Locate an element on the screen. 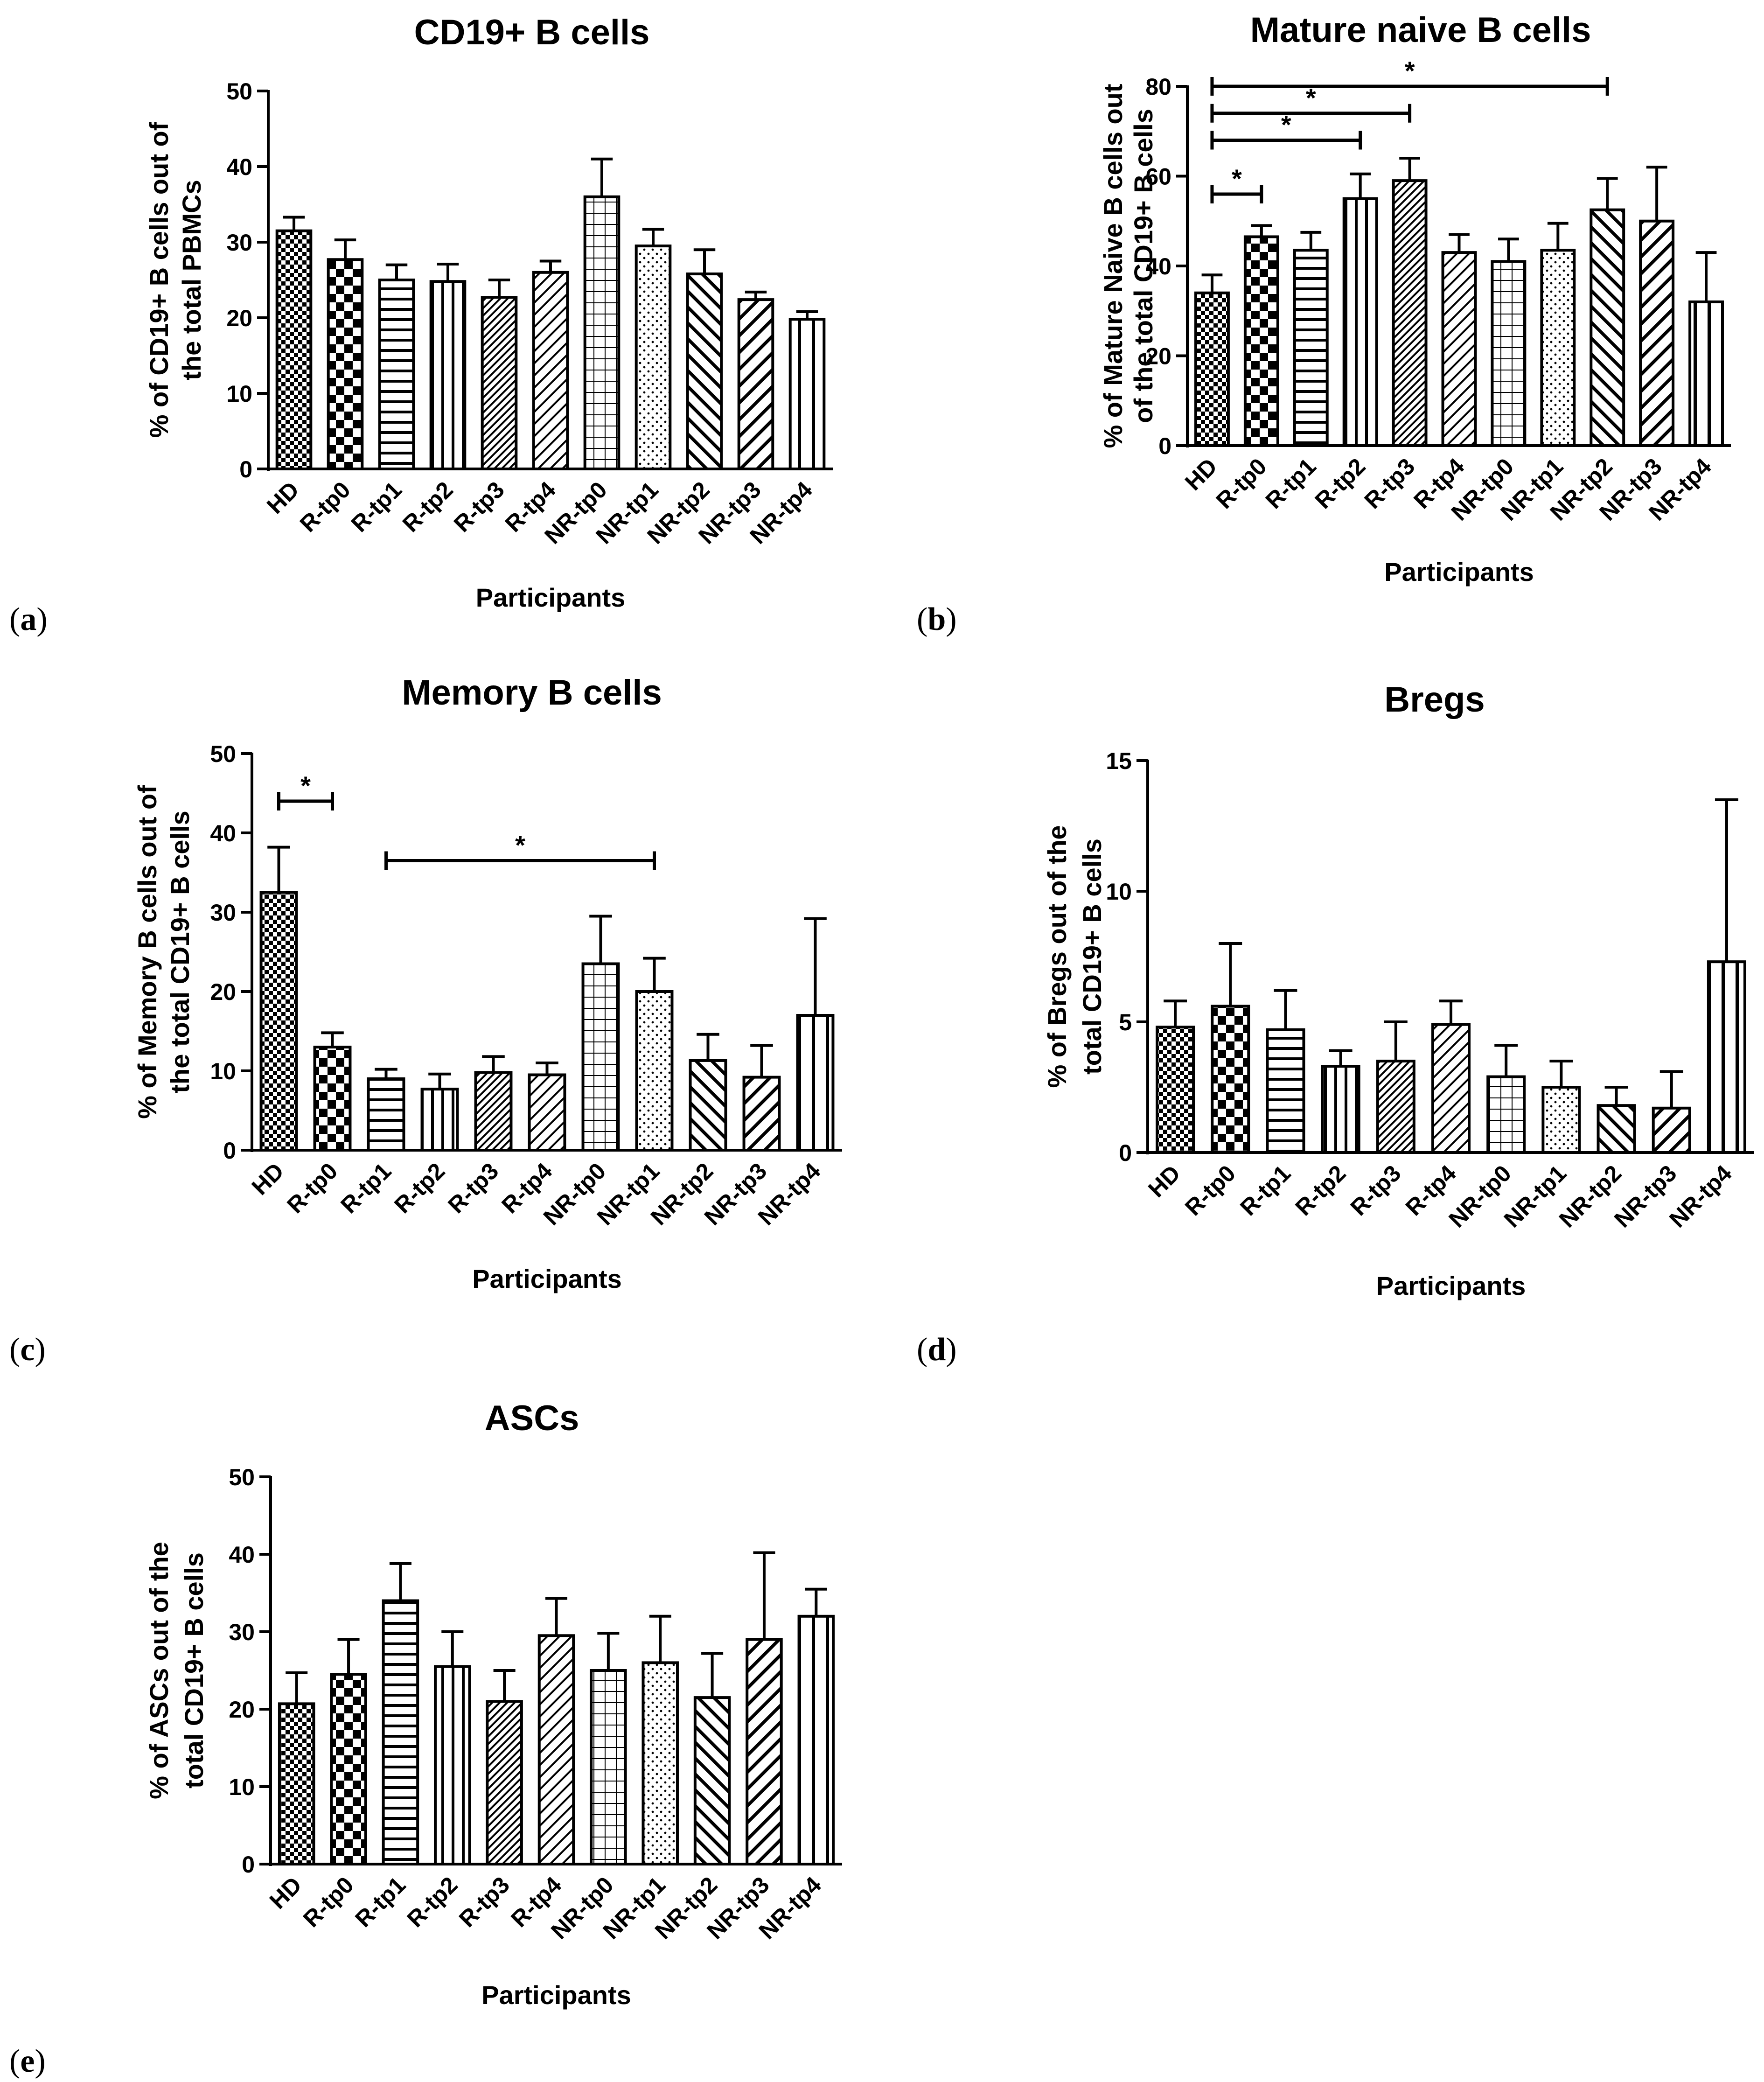 The width and height of the screenshot is (1764, 2082). panel-label: (d) is located at coordinates (937, 1350).